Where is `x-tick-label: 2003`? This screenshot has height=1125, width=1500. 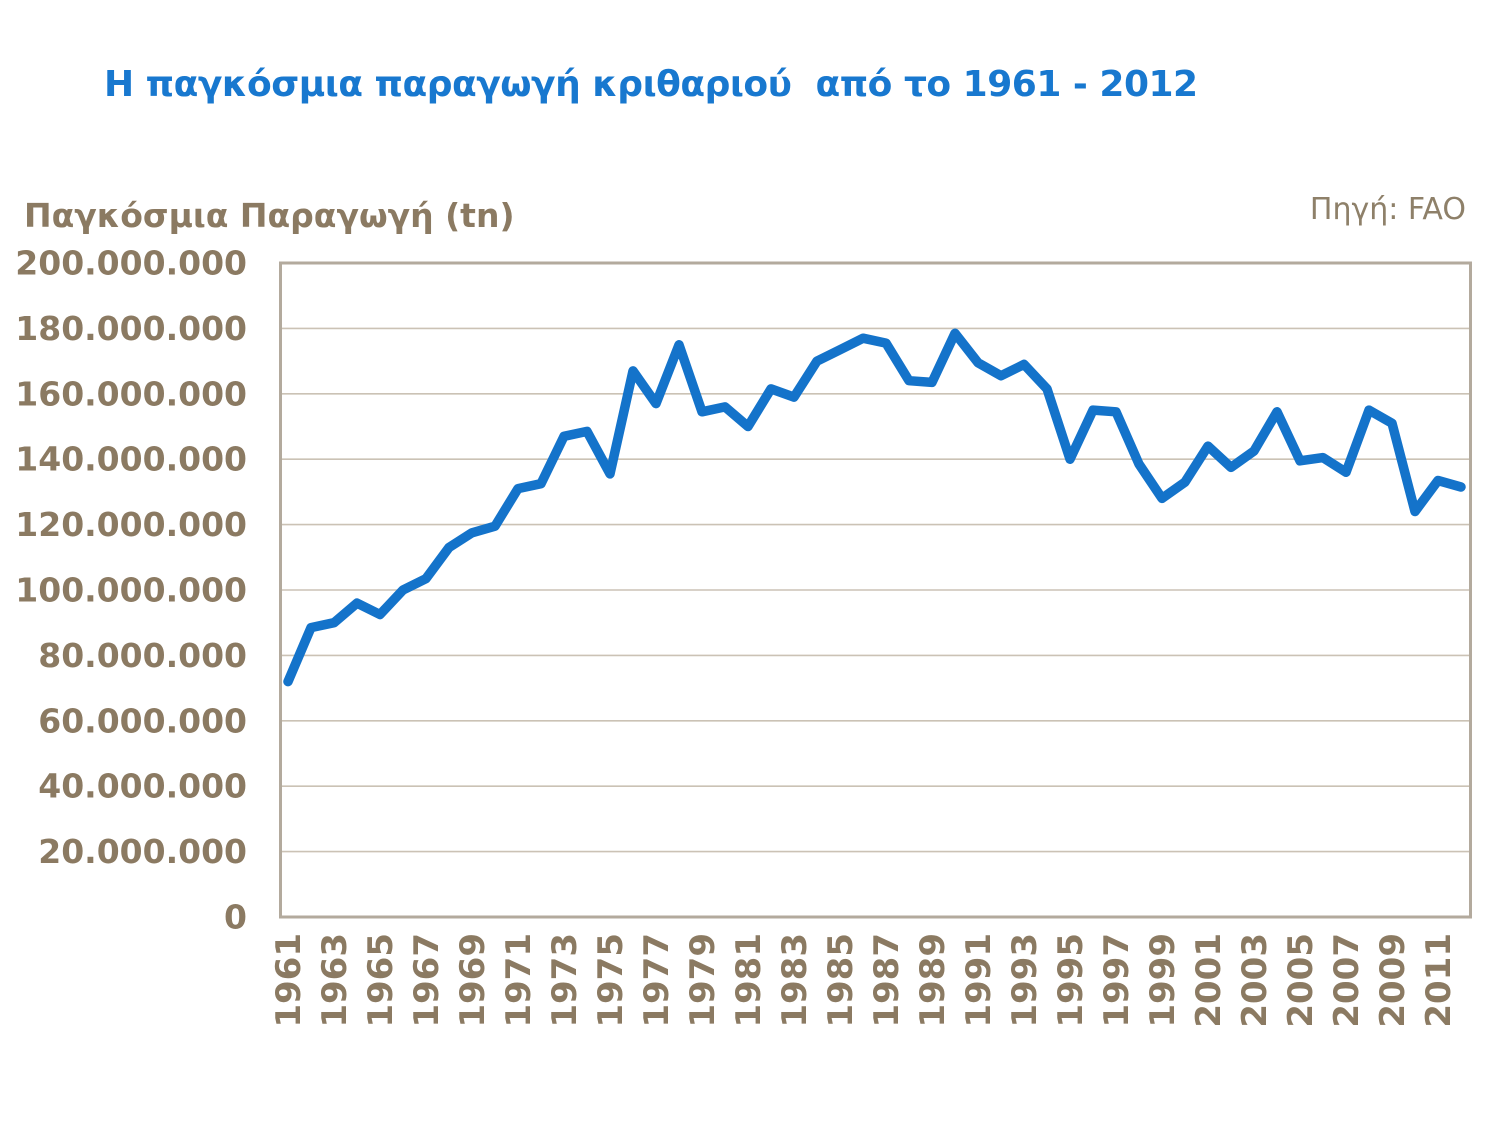 x-tick-label: 2003 is located at coordinates (1255, 980).